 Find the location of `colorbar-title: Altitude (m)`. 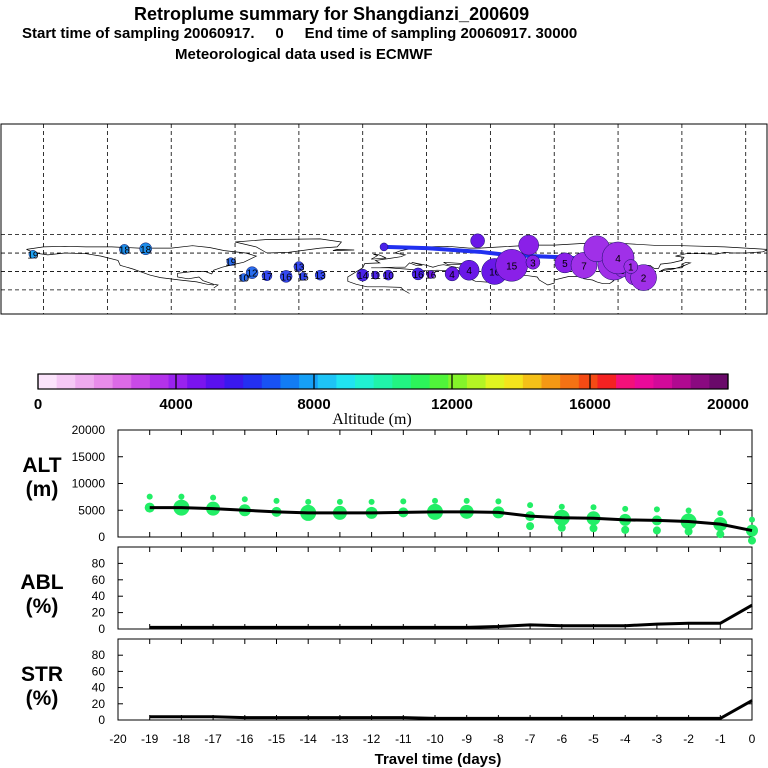

colorbar-title: Altitude (m) is located at coordinates (372, 419).